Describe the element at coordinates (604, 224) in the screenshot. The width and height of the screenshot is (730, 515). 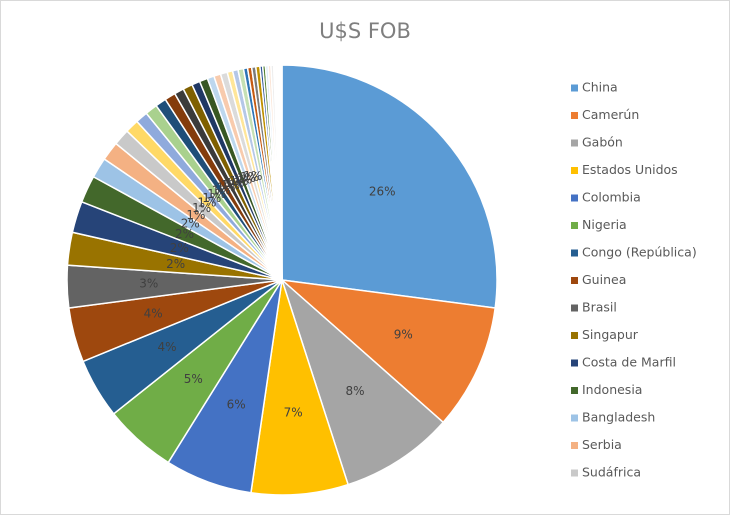
I see `legend-label: Nigeria` at that location.